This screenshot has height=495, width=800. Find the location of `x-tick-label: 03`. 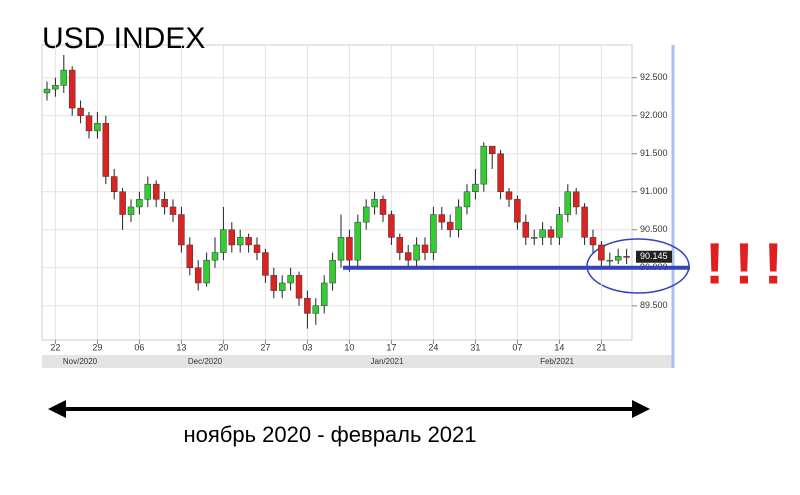

x-tick-label: 03 is located at coordinates (307, 347).